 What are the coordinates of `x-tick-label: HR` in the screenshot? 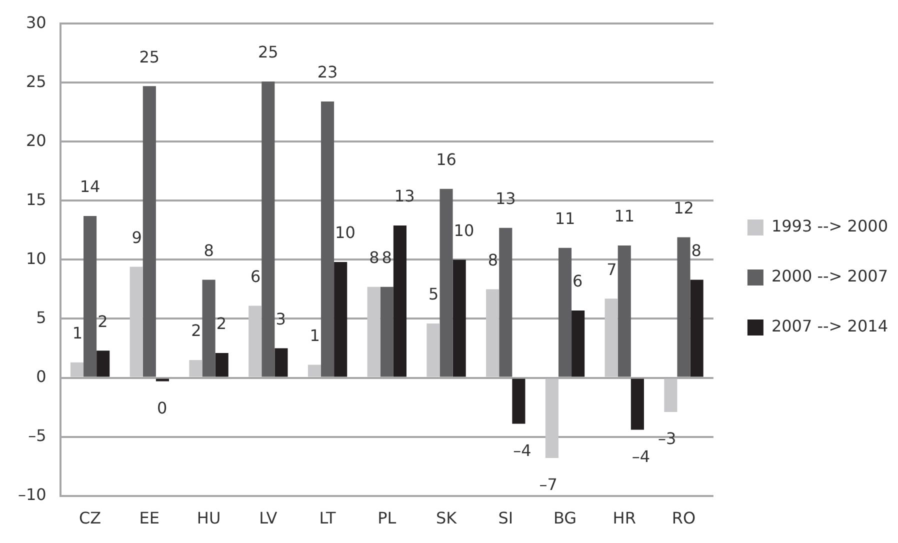 It's located at (624, 518).